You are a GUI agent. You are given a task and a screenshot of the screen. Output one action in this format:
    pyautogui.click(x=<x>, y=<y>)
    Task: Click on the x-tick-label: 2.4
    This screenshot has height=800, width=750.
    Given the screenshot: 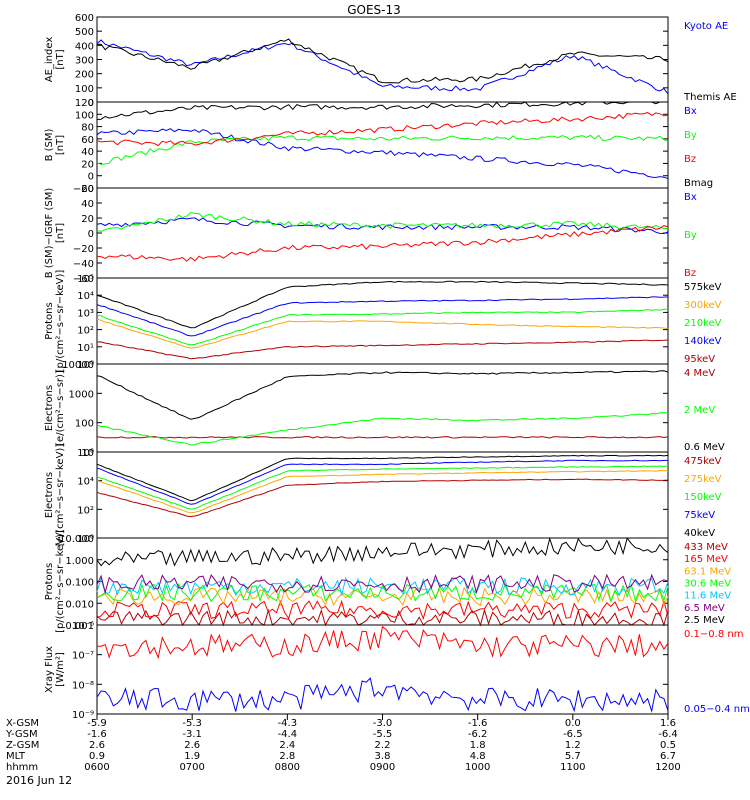 What is the action you would take?
    pyautogui.click(x=287, y=745)
    